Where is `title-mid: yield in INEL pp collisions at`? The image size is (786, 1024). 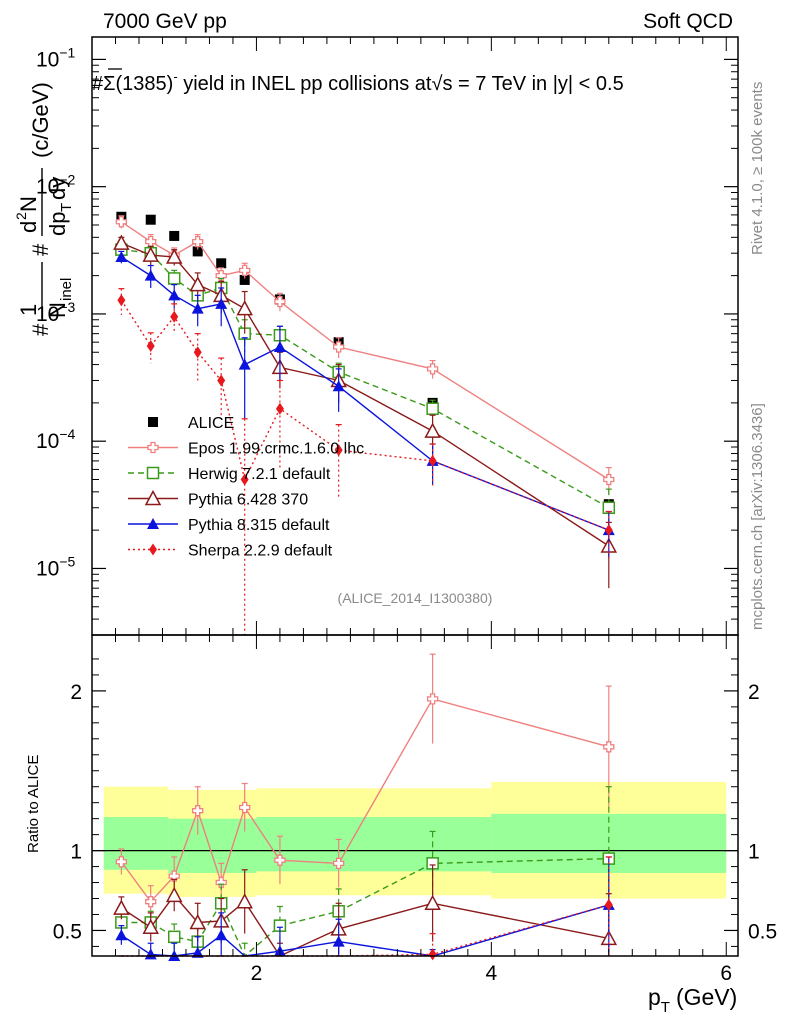
title-mid: yield in INEL pp collisions at is located at coordinates (305, 84).